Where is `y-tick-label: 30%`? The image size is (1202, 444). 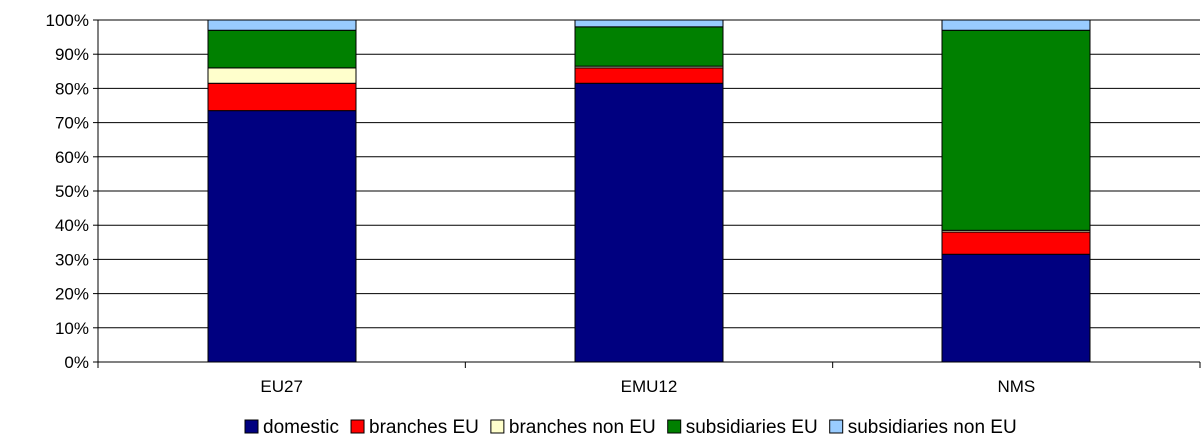
y-tick-label: 30% is located at coordinates (72, 259).